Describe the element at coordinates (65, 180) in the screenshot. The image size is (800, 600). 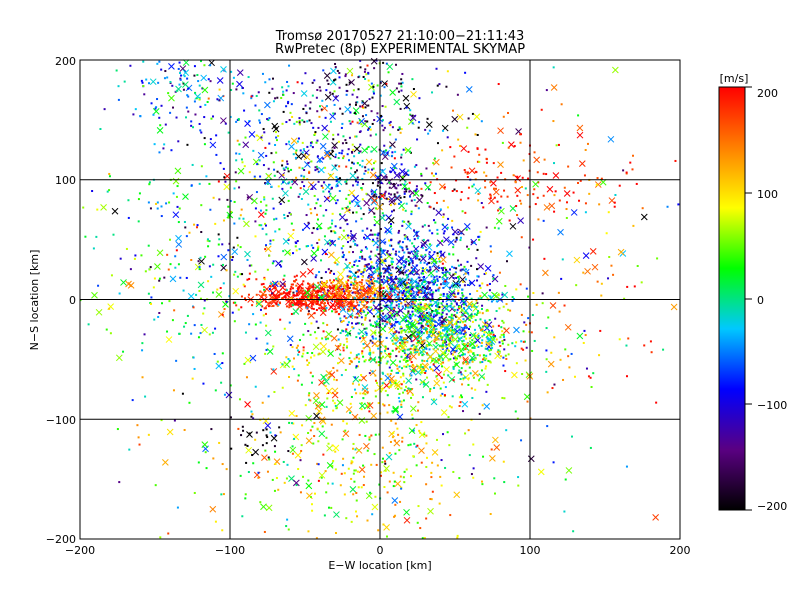
I see `y-tick-label: 100` at that location.